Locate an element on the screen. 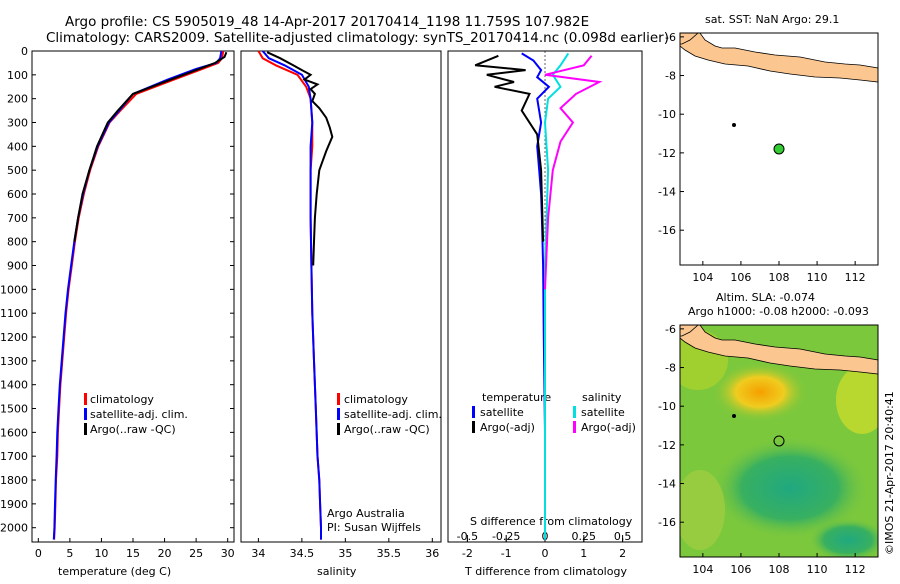 This screenshot has width=900, height=584. legend-swatch-s-argo is located at coordinates (574, 427).